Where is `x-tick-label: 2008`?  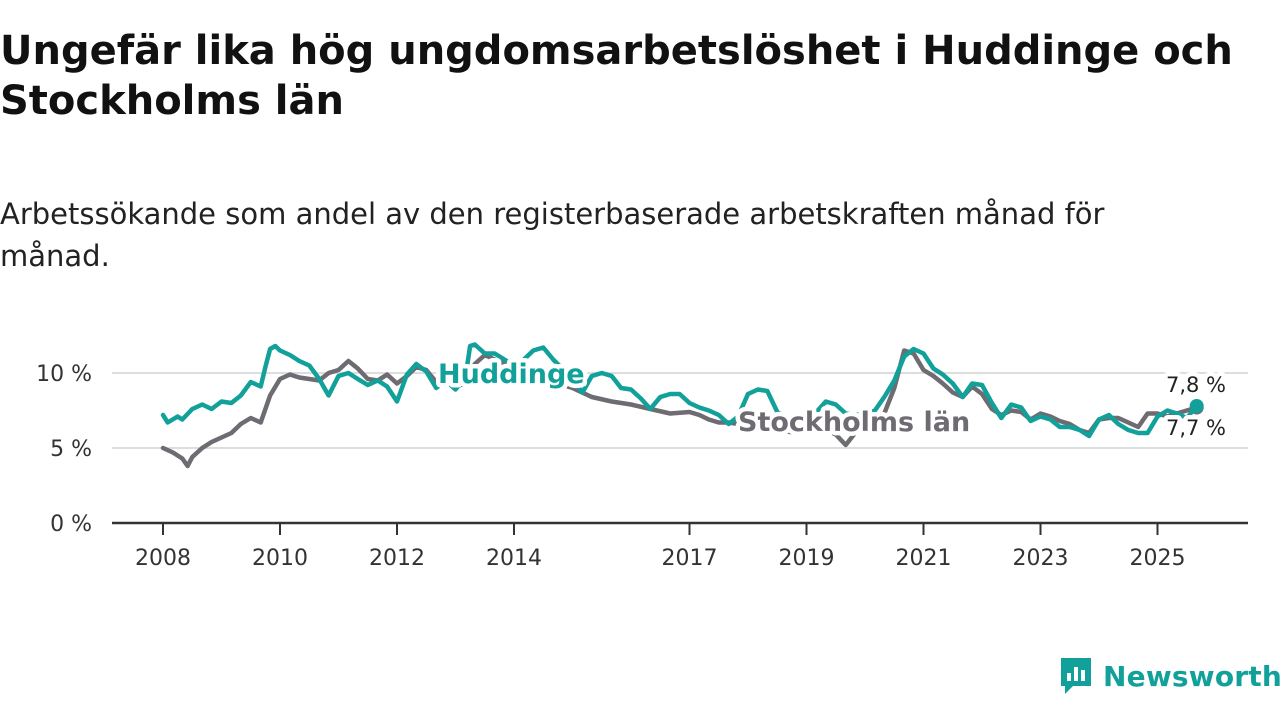
x-tick-label: 2008 is located at coordinates (163, 558).